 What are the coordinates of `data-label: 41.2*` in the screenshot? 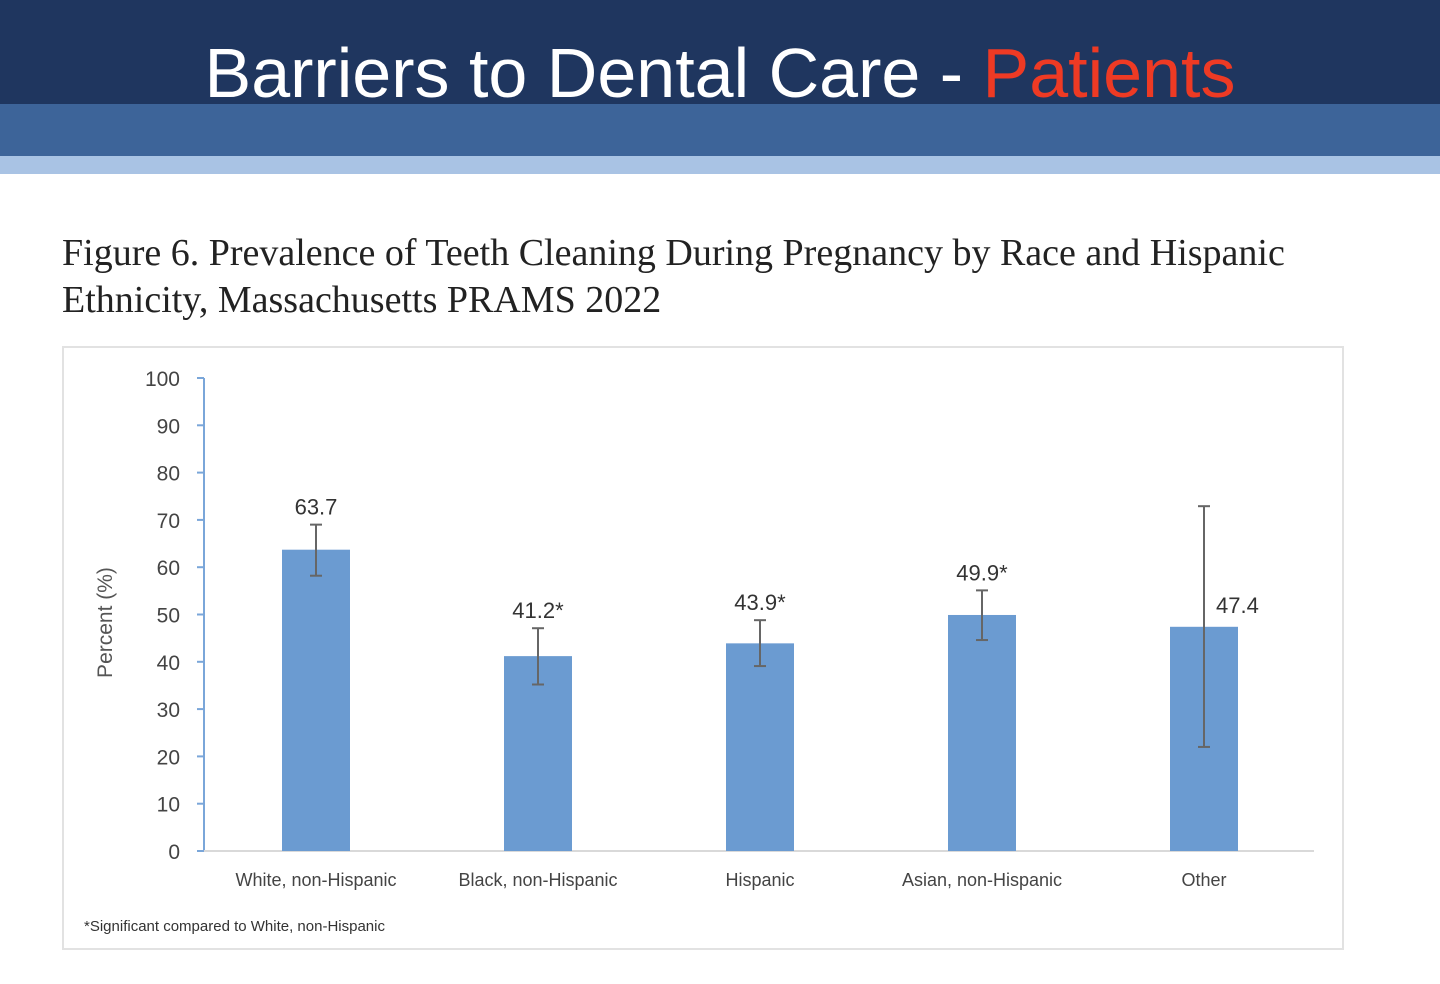 It's located at (538, 610).